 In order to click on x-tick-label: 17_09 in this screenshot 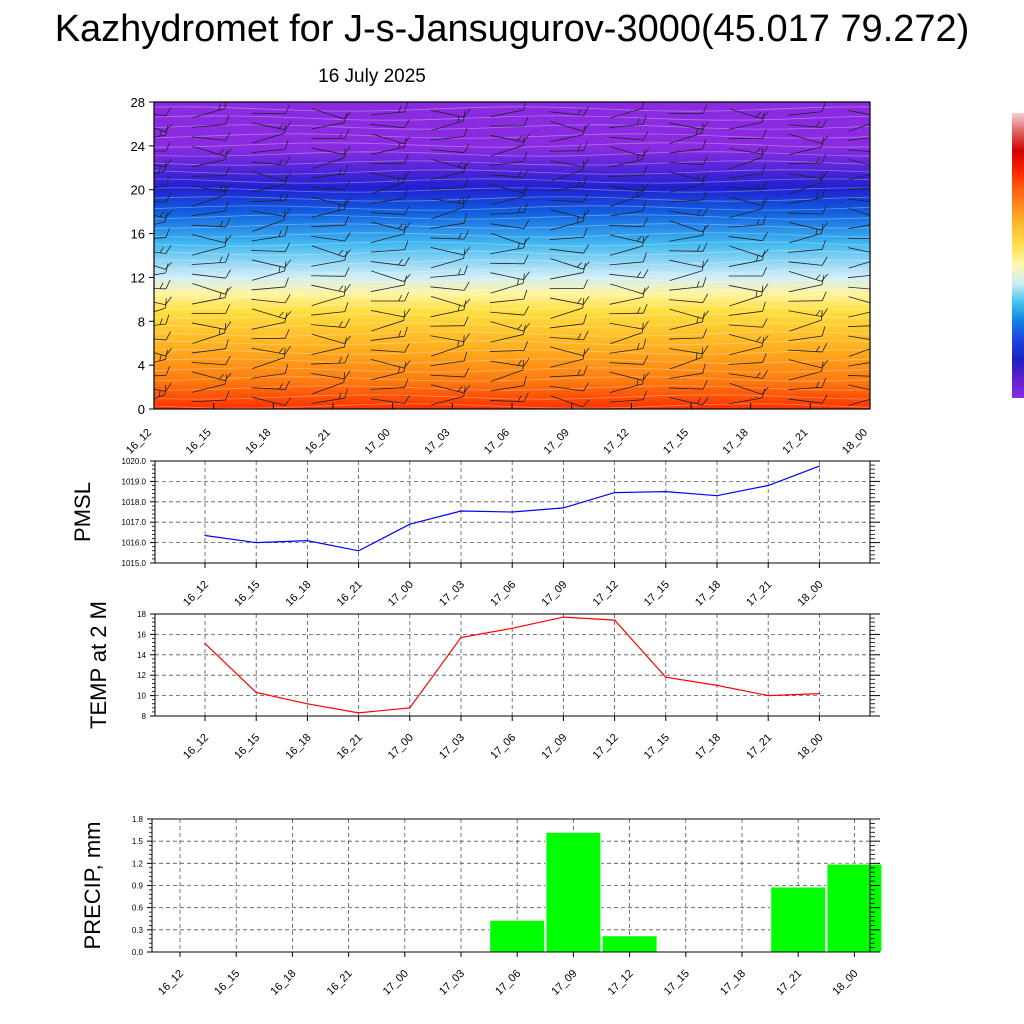, I will do `click(554, 594)`.